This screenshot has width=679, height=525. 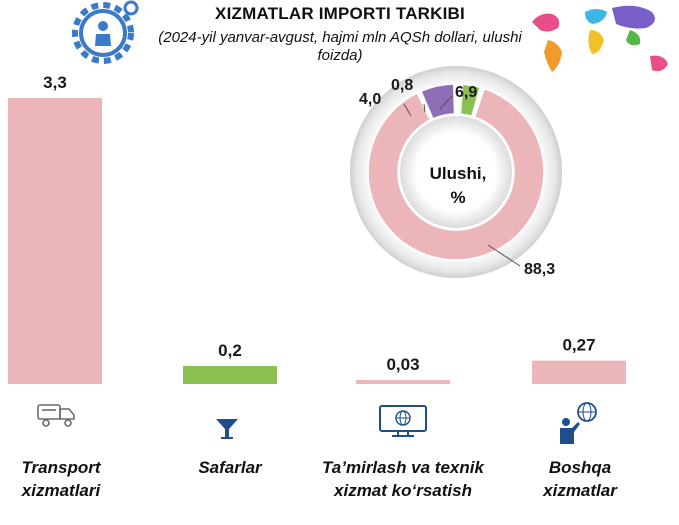 What do you see at coordinates (230, 350) in the screenshot?
I see `bar-value-label-safarlar: 0,2` at bounding box center [230, 350].